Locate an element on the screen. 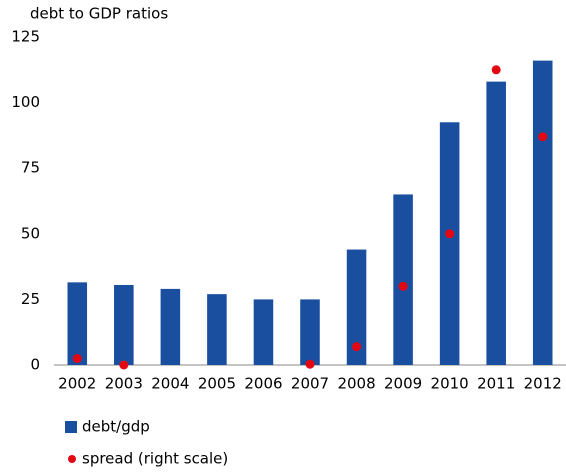 The image size is (566, 474). x-tick-label: 2009 is located at coordinates (403, 384).